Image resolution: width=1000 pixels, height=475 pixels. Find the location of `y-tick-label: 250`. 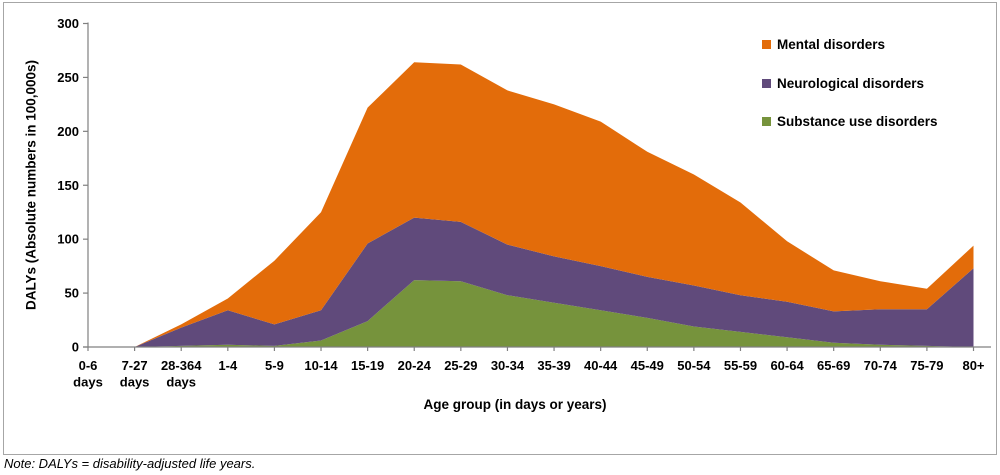

y-tick-label: 250 is located at coordinates (68, 77).